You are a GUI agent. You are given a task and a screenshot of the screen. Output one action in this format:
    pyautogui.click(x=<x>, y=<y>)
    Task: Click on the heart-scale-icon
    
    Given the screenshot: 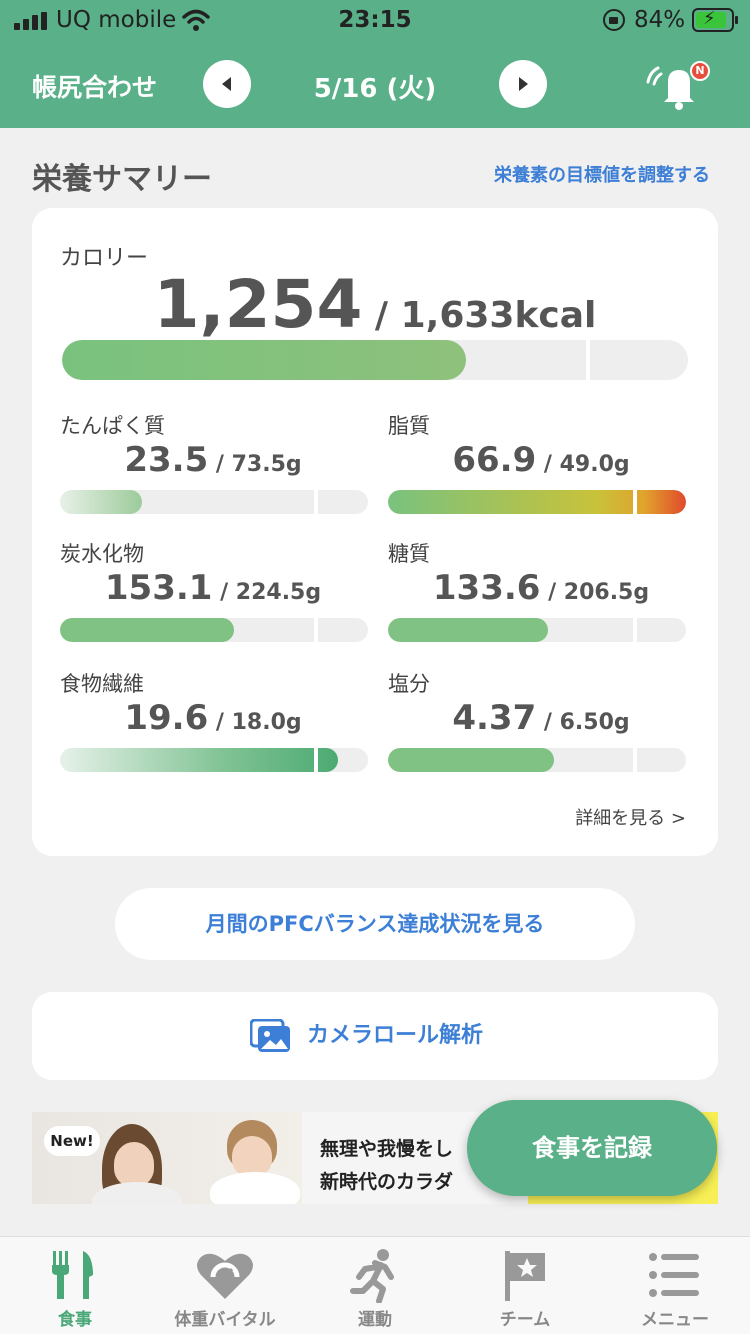 What is the action you would take?
    pyautogui.click(x=225, y=1276)
    